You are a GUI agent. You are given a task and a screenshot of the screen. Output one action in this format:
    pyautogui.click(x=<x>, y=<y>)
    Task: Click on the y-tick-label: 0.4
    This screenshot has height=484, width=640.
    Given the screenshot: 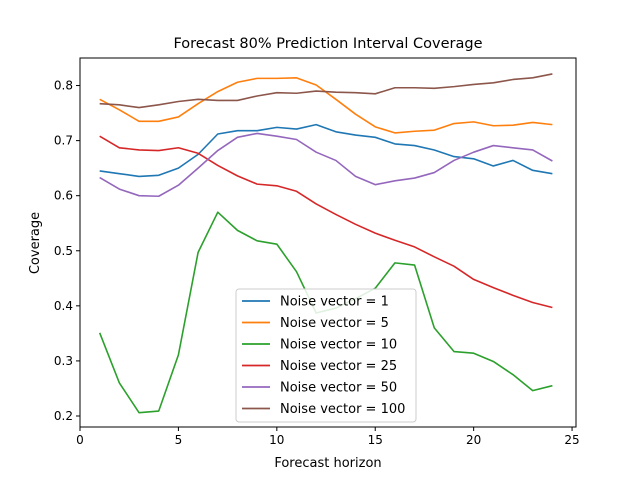 What is the action you would take?
    pyautogui.click(x=63, y=306)
    